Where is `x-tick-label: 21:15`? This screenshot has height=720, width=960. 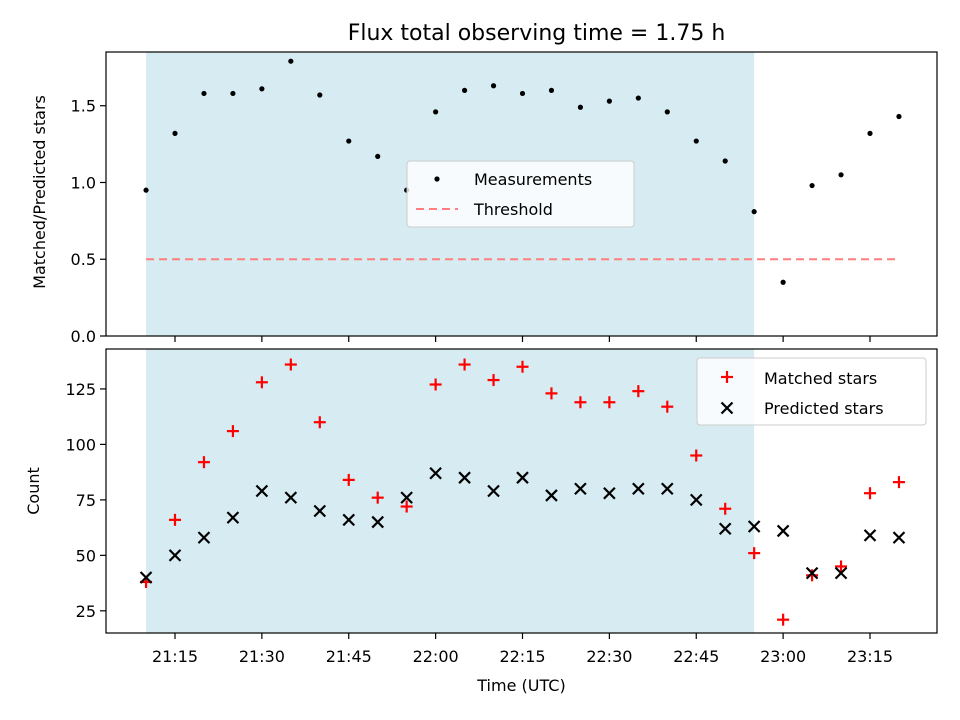
x-tick-label: 21:15 is located at coordinates (175, 656).